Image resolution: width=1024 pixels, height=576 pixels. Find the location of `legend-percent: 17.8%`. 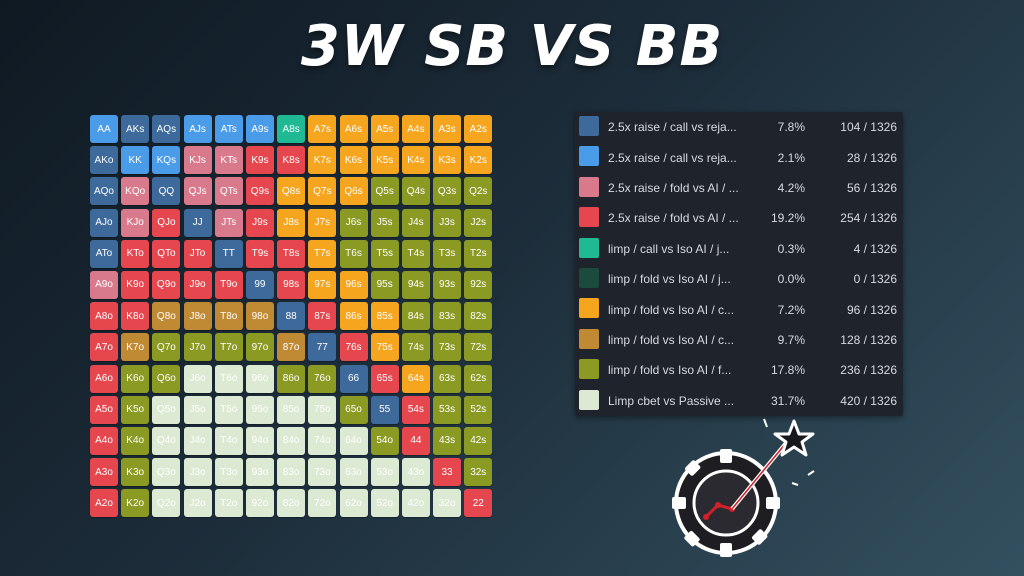

legend-percent: 17.8% is located at coordinates (787, 370).